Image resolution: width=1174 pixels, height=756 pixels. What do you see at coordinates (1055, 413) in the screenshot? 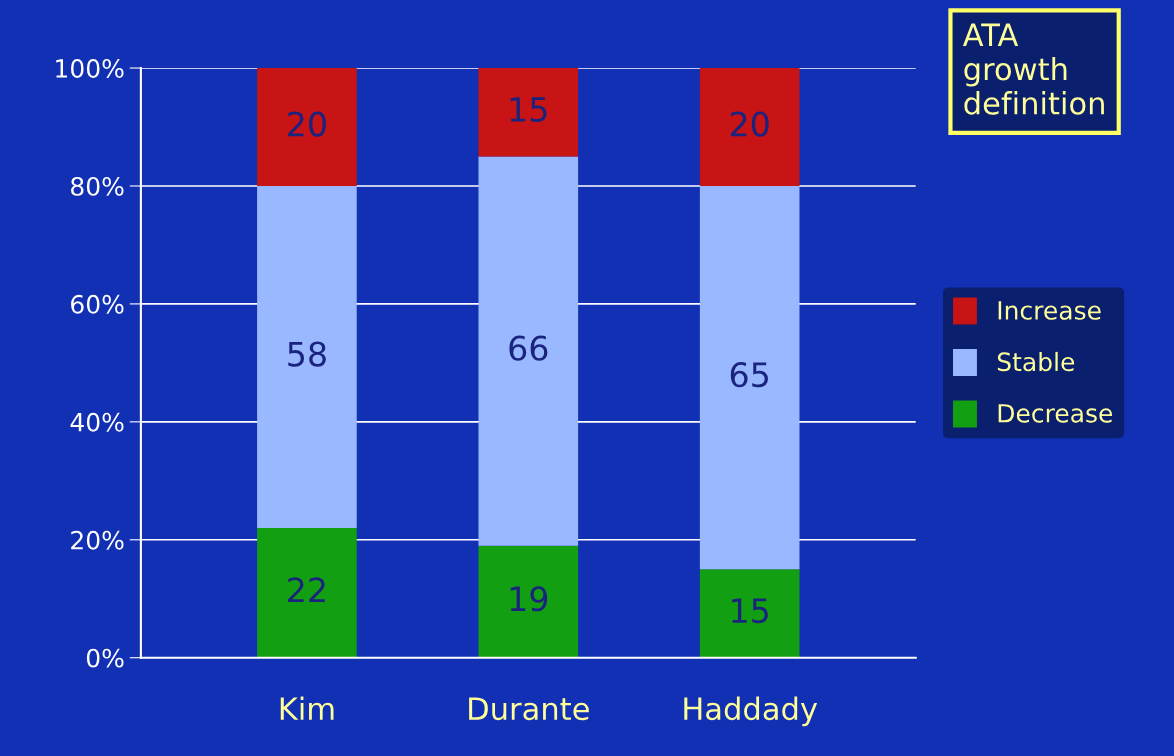
I see `legend-label: Decrease` at bounding box center [1055, 413].